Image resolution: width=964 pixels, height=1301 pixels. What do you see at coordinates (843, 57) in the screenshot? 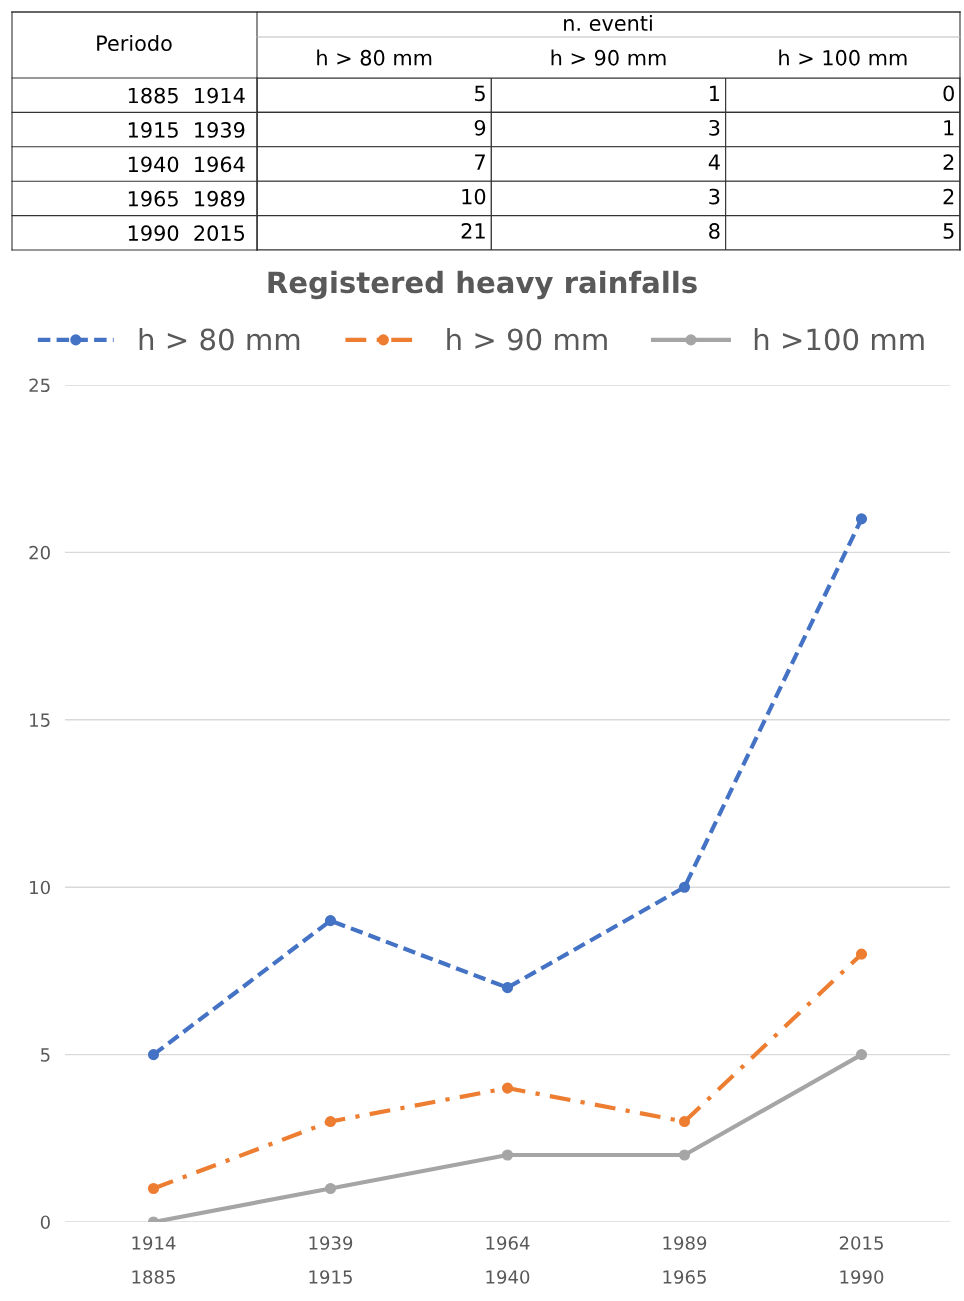
I see `x-tick-label: h > 100 mm` at bounding box center [843, 57].